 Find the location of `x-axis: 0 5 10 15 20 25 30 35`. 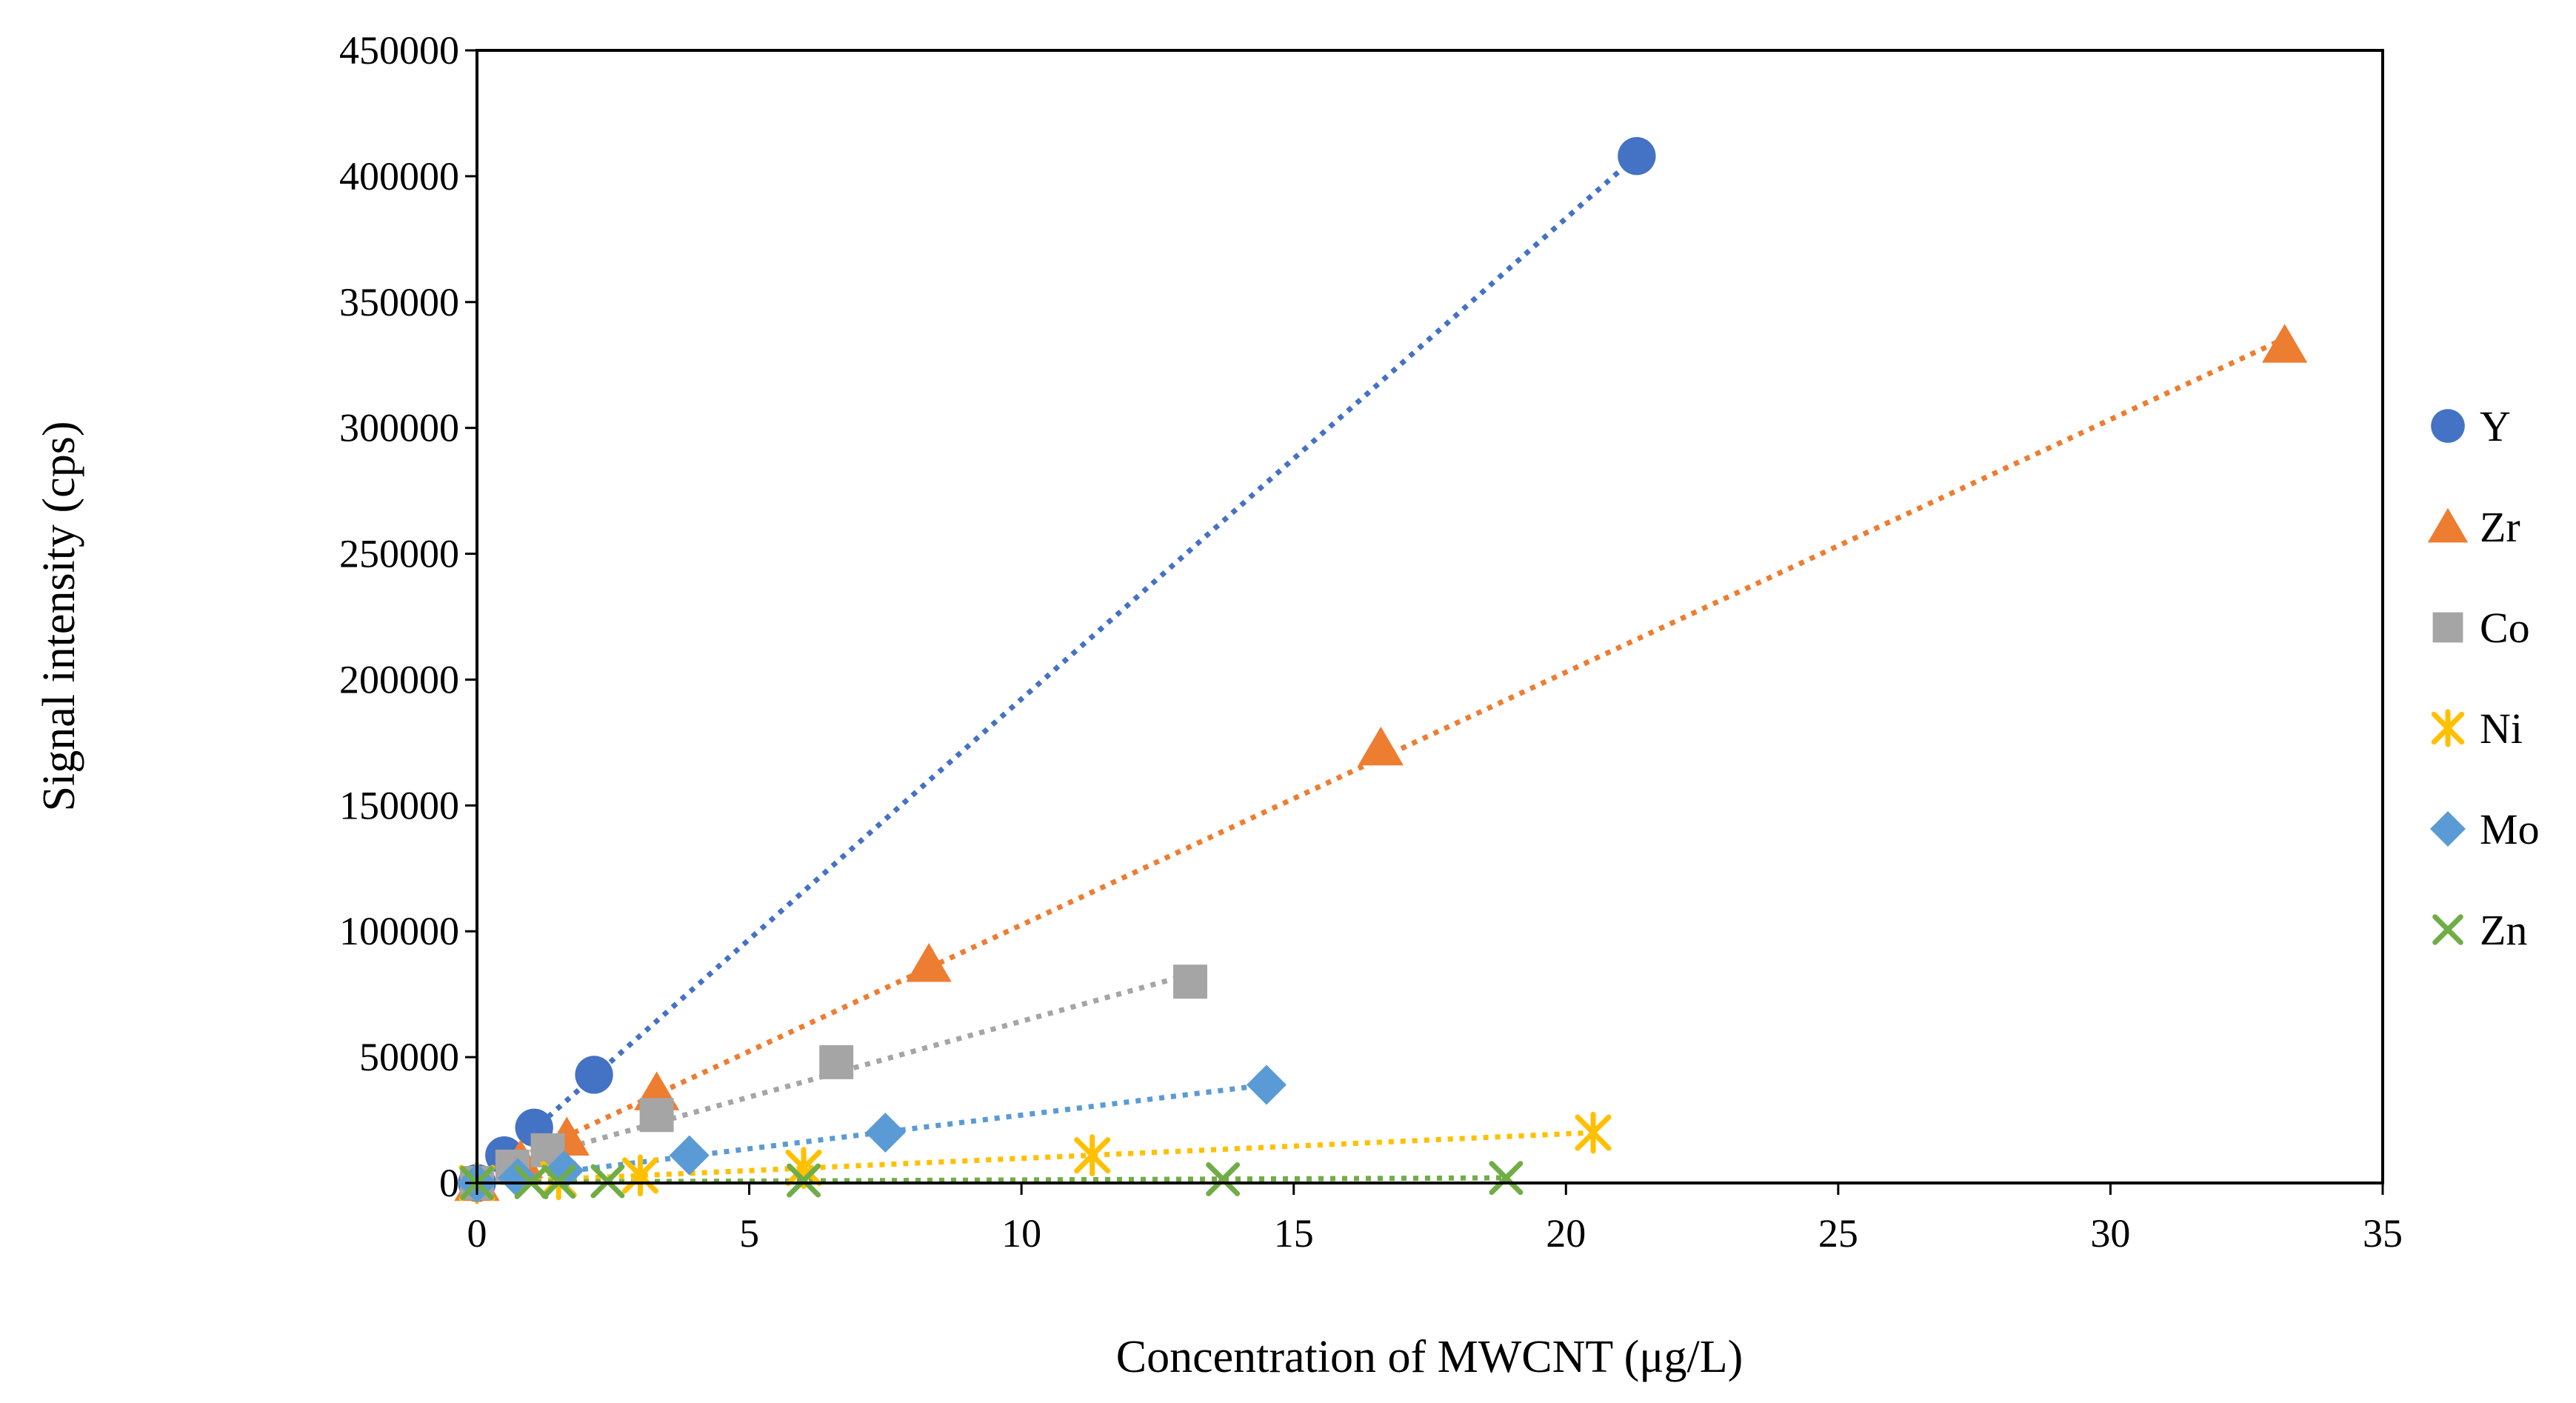

x-axis: 0 5 10 15 20 25 30 35 is located at coordinates (1435, 1220).